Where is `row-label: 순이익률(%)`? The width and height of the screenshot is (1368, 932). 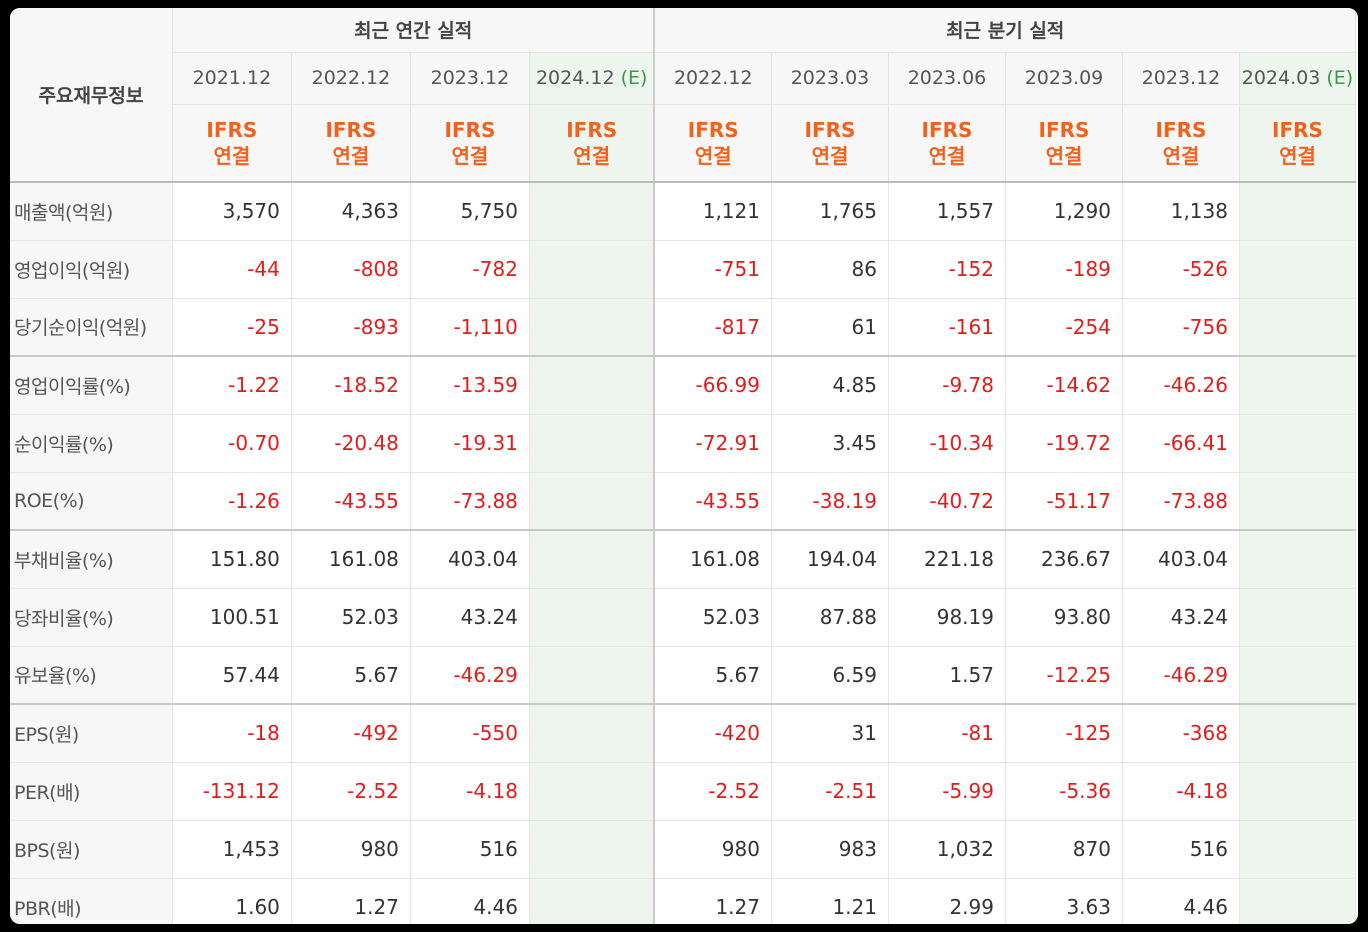
row-label: 순이익률(%) is located at coordinates (91, 443).